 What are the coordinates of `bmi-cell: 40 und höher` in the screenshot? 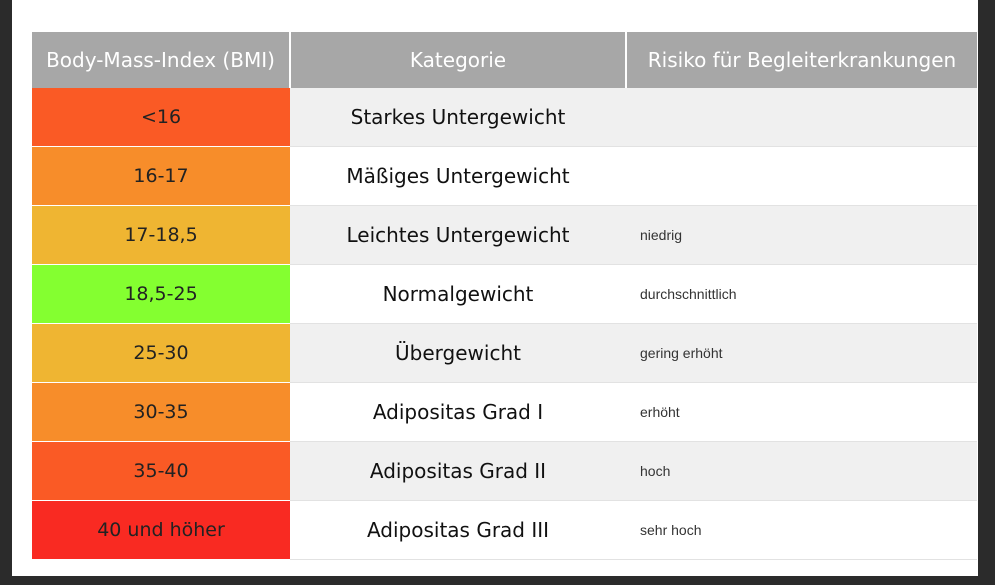 It's located at (161, 530).